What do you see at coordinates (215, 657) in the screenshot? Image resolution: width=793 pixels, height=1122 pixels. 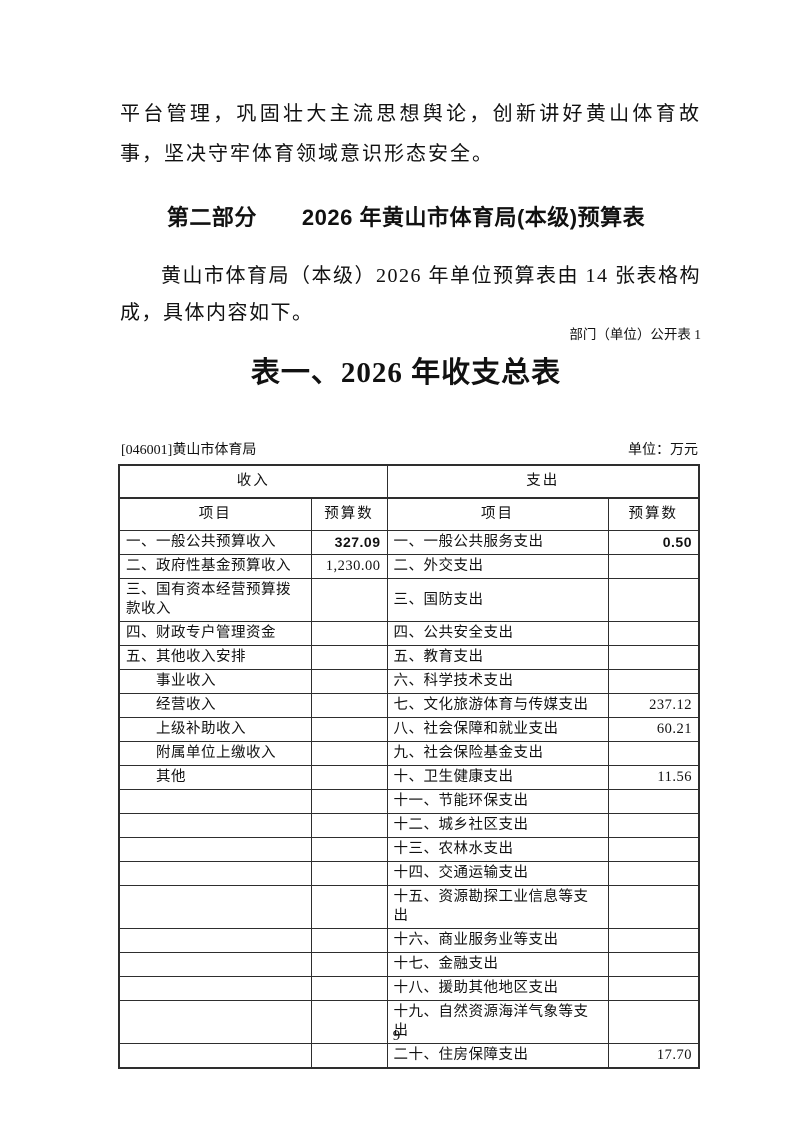 I see `income-item-cell: 五、其他收入安排` at bounding box center [215, 657].